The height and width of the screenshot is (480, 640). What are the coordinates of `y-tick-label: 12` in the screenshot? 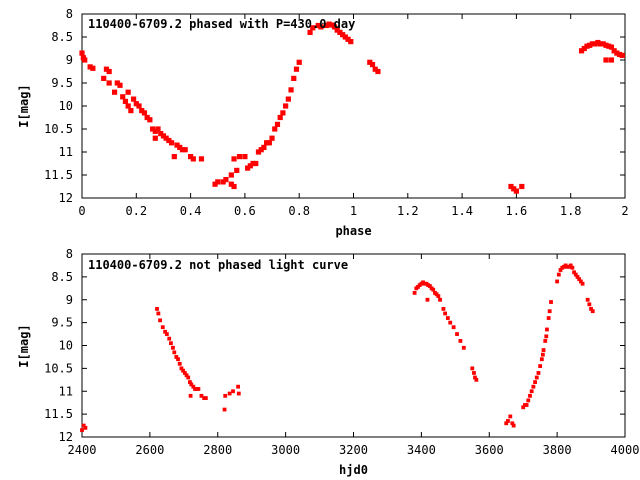 It's located at (66, 437).